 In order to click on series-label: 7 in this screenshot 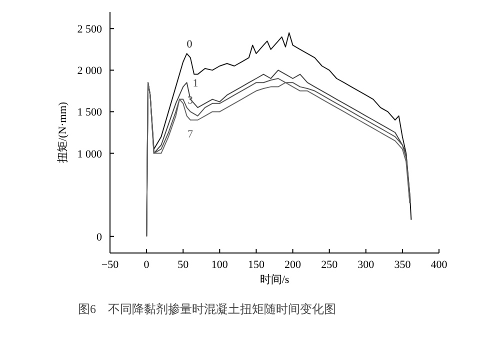, I will do `click(190, 134)`.